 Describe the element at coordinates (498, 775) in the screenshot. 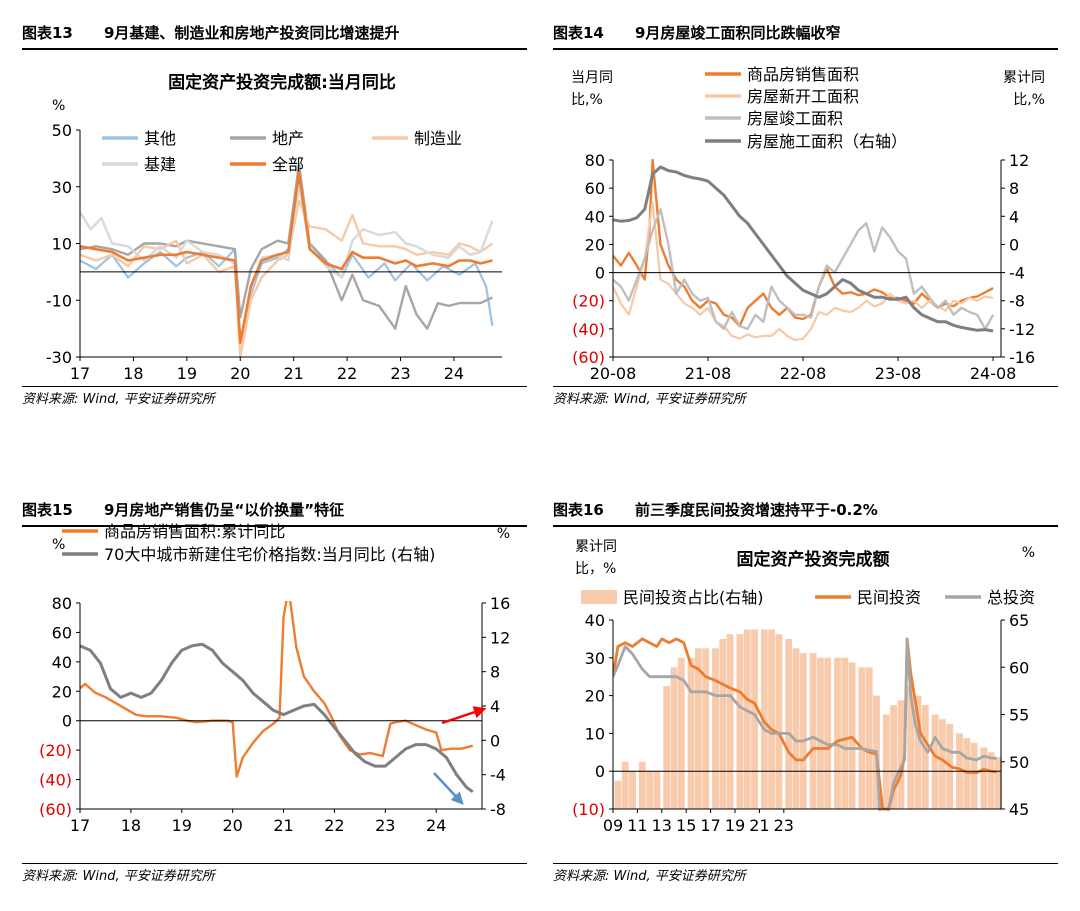

I see `y2-tick-label: -4` at that location.